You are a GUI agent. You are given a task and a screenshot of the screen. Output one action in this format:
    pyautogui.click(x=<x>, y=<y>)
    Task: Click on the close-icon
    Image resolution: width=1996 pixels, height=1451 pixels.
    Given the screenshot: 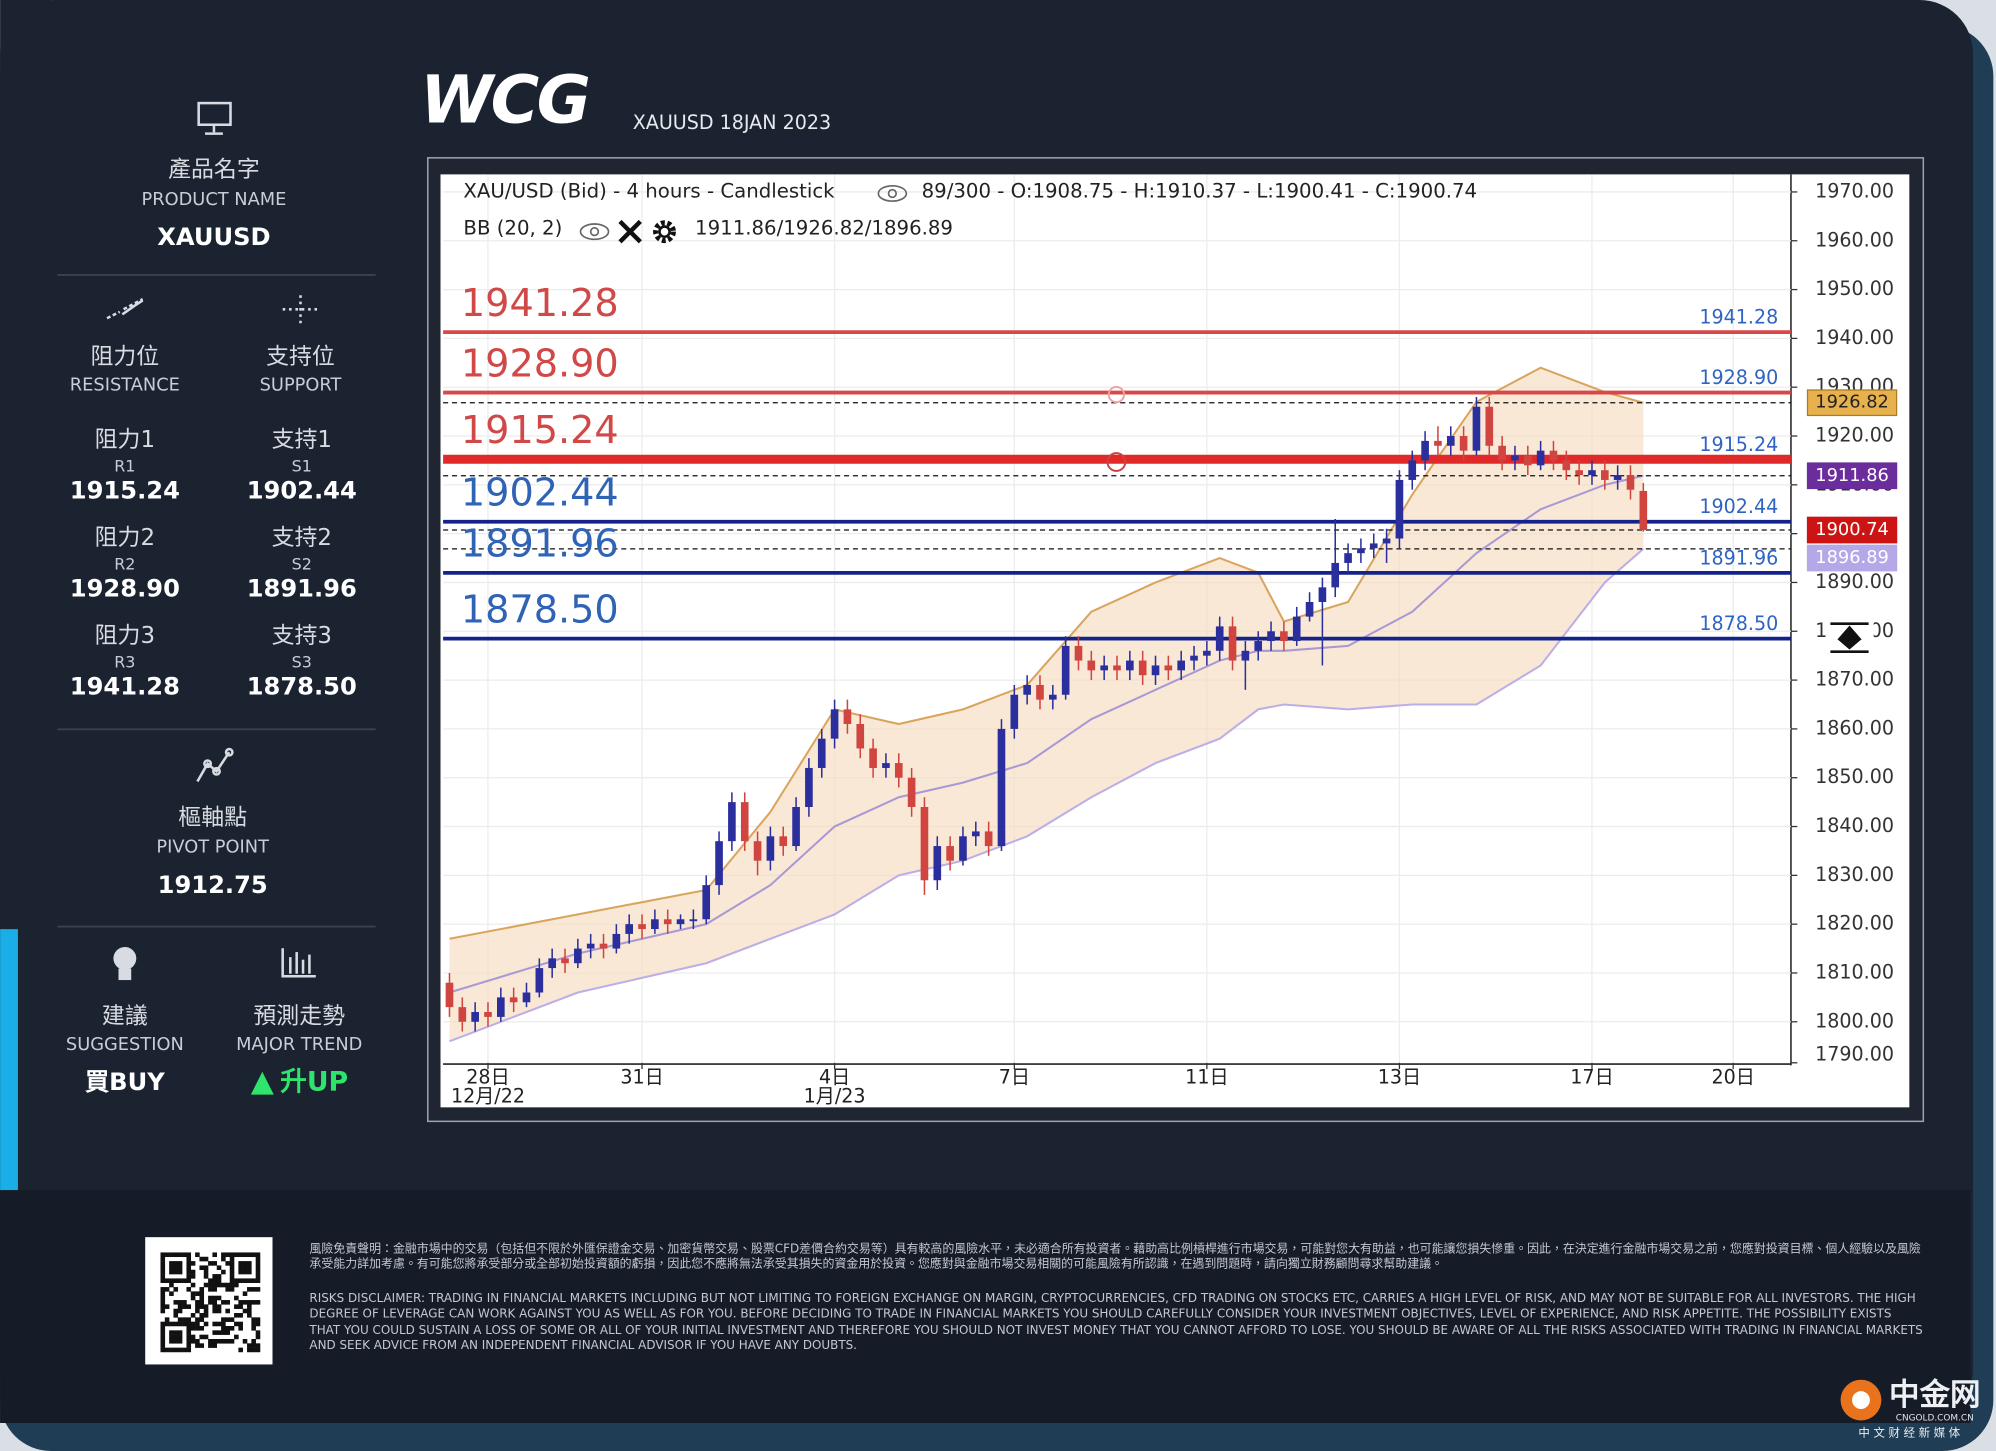 What is the action you would take?
    pyautogui.click(x=630, y=231)
    